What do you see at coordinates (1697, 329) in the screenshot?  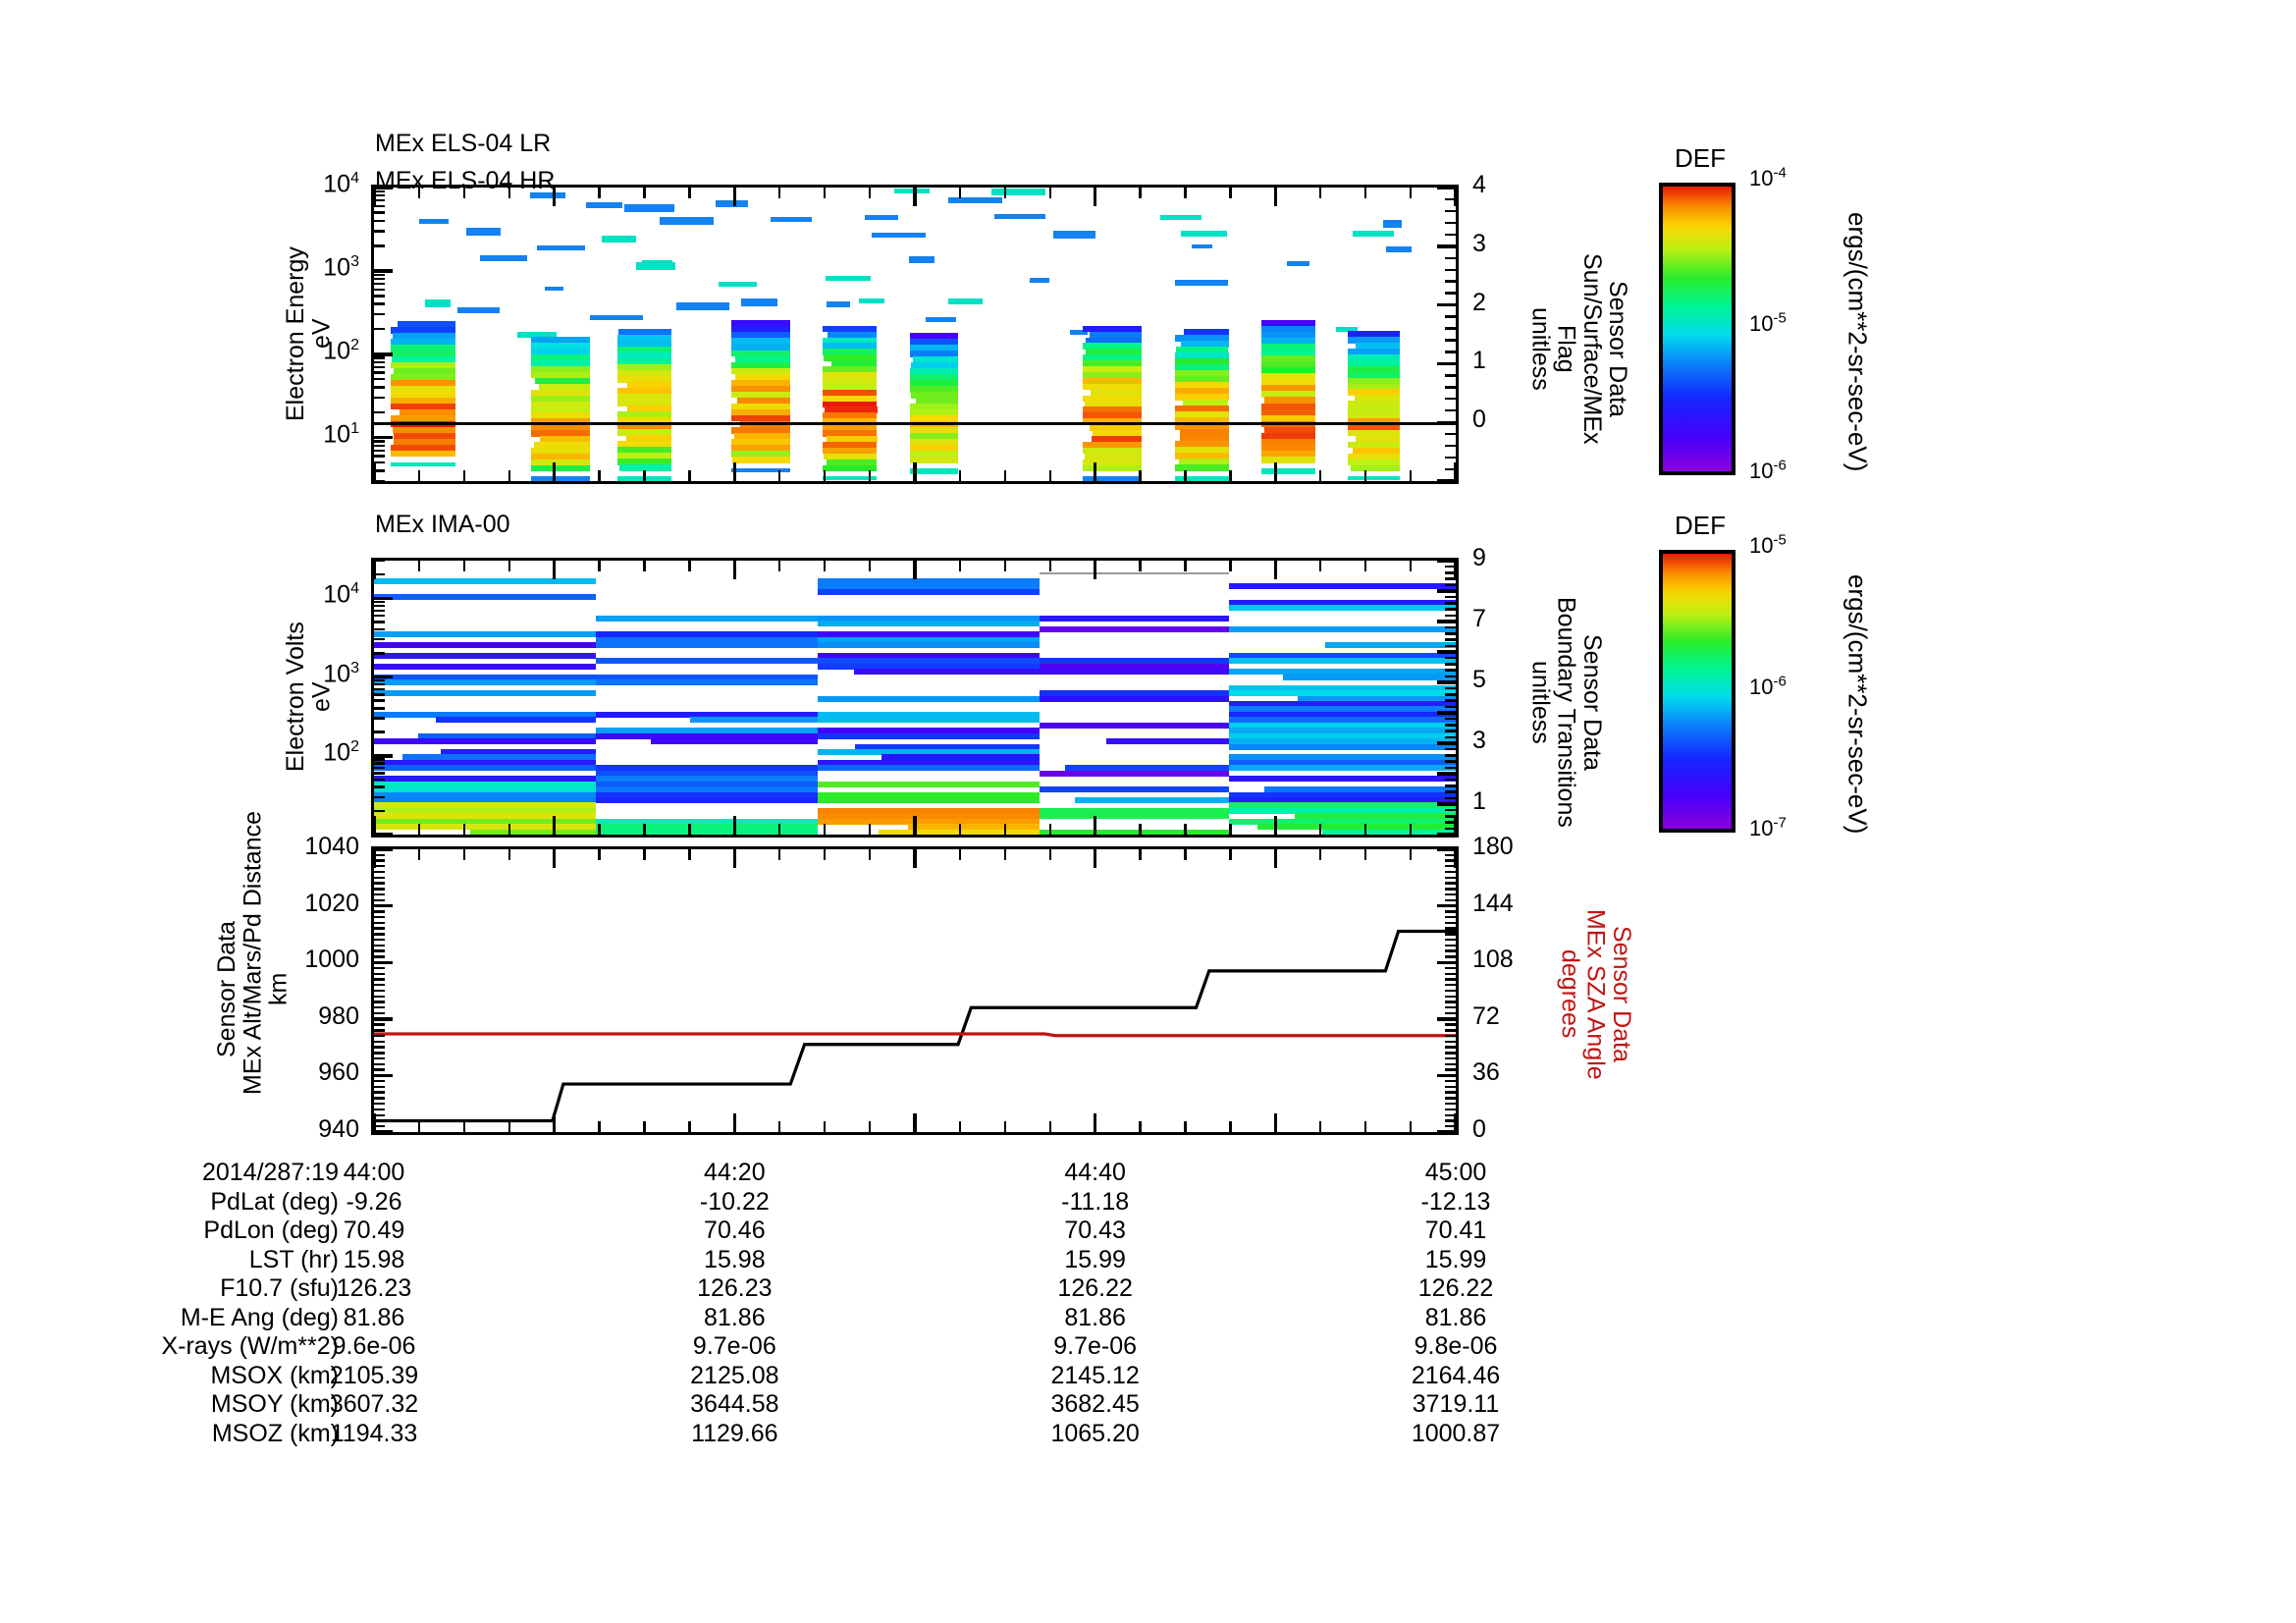 I see `colorbar-els-gradient` at bounding box center [1697, 329].